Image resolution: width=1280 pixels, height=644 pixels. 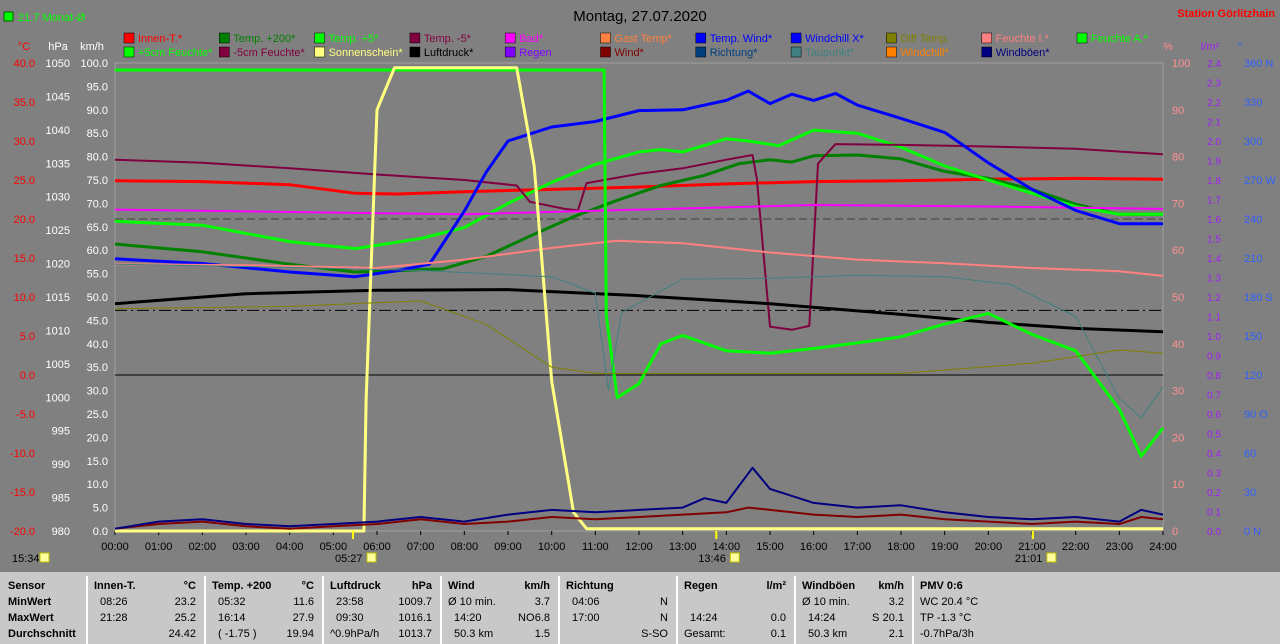 What do you see at coordinates (1120, 547) in the screenshot?
I see `x-tick-label: 23:00` at bounding box center [1120, 547].